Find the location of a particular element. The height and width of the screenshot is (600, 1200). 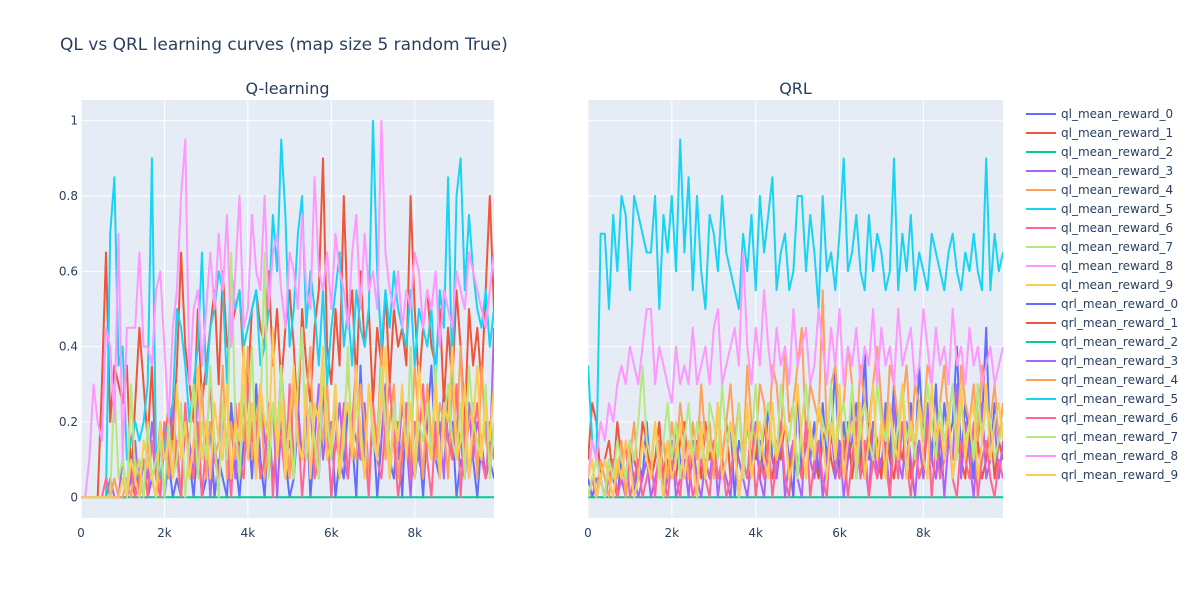

legend-item: qrl_mean_reward_4 is located at coordinates (1102, 380).